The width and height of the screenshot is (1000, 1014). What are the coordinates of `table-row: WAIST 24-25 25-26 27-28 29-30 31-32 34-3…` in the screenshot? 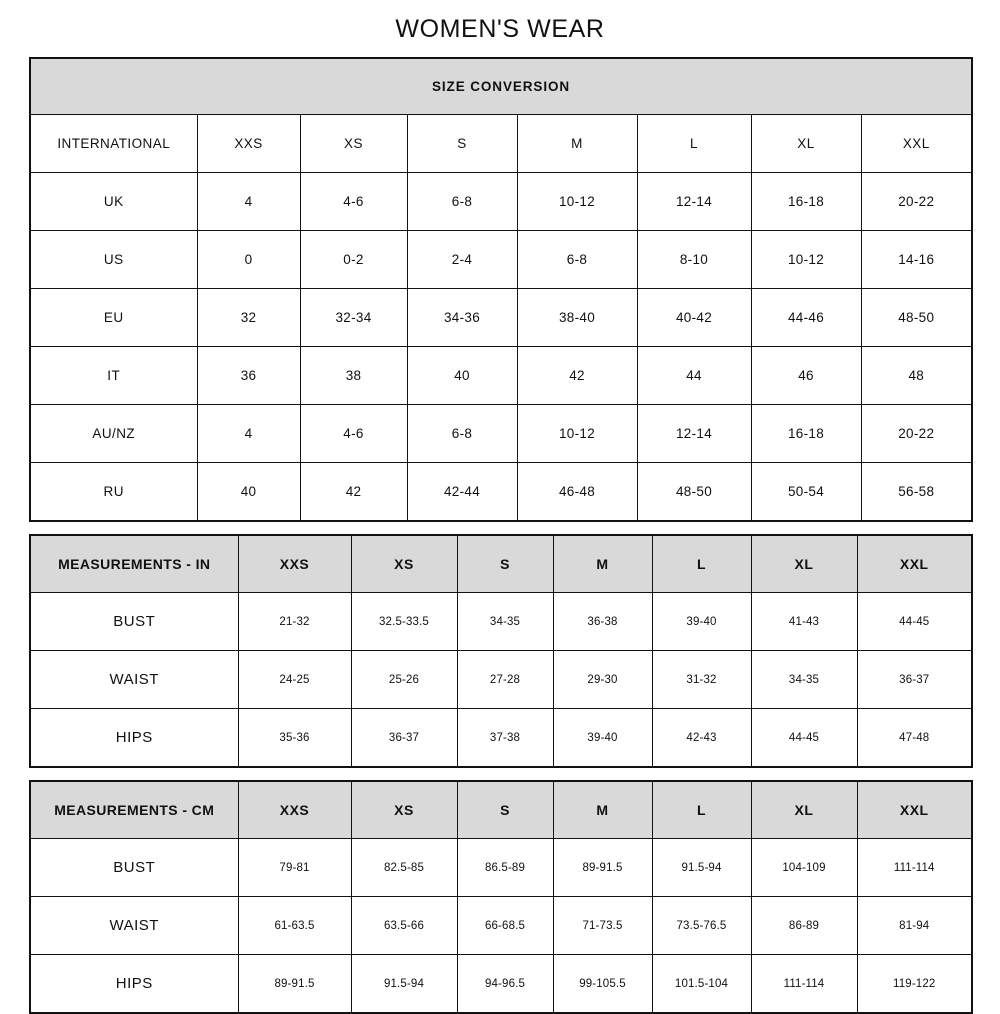 It's located at (501, 679).